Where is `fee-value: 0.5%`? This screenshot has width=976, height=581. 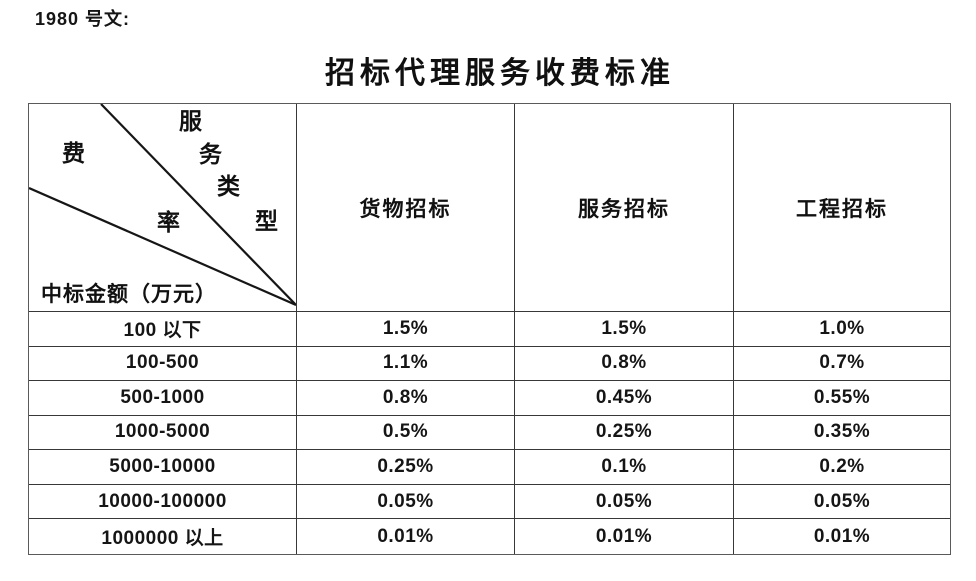 fee-value: 0.5% is located at coordinates (406, 433).